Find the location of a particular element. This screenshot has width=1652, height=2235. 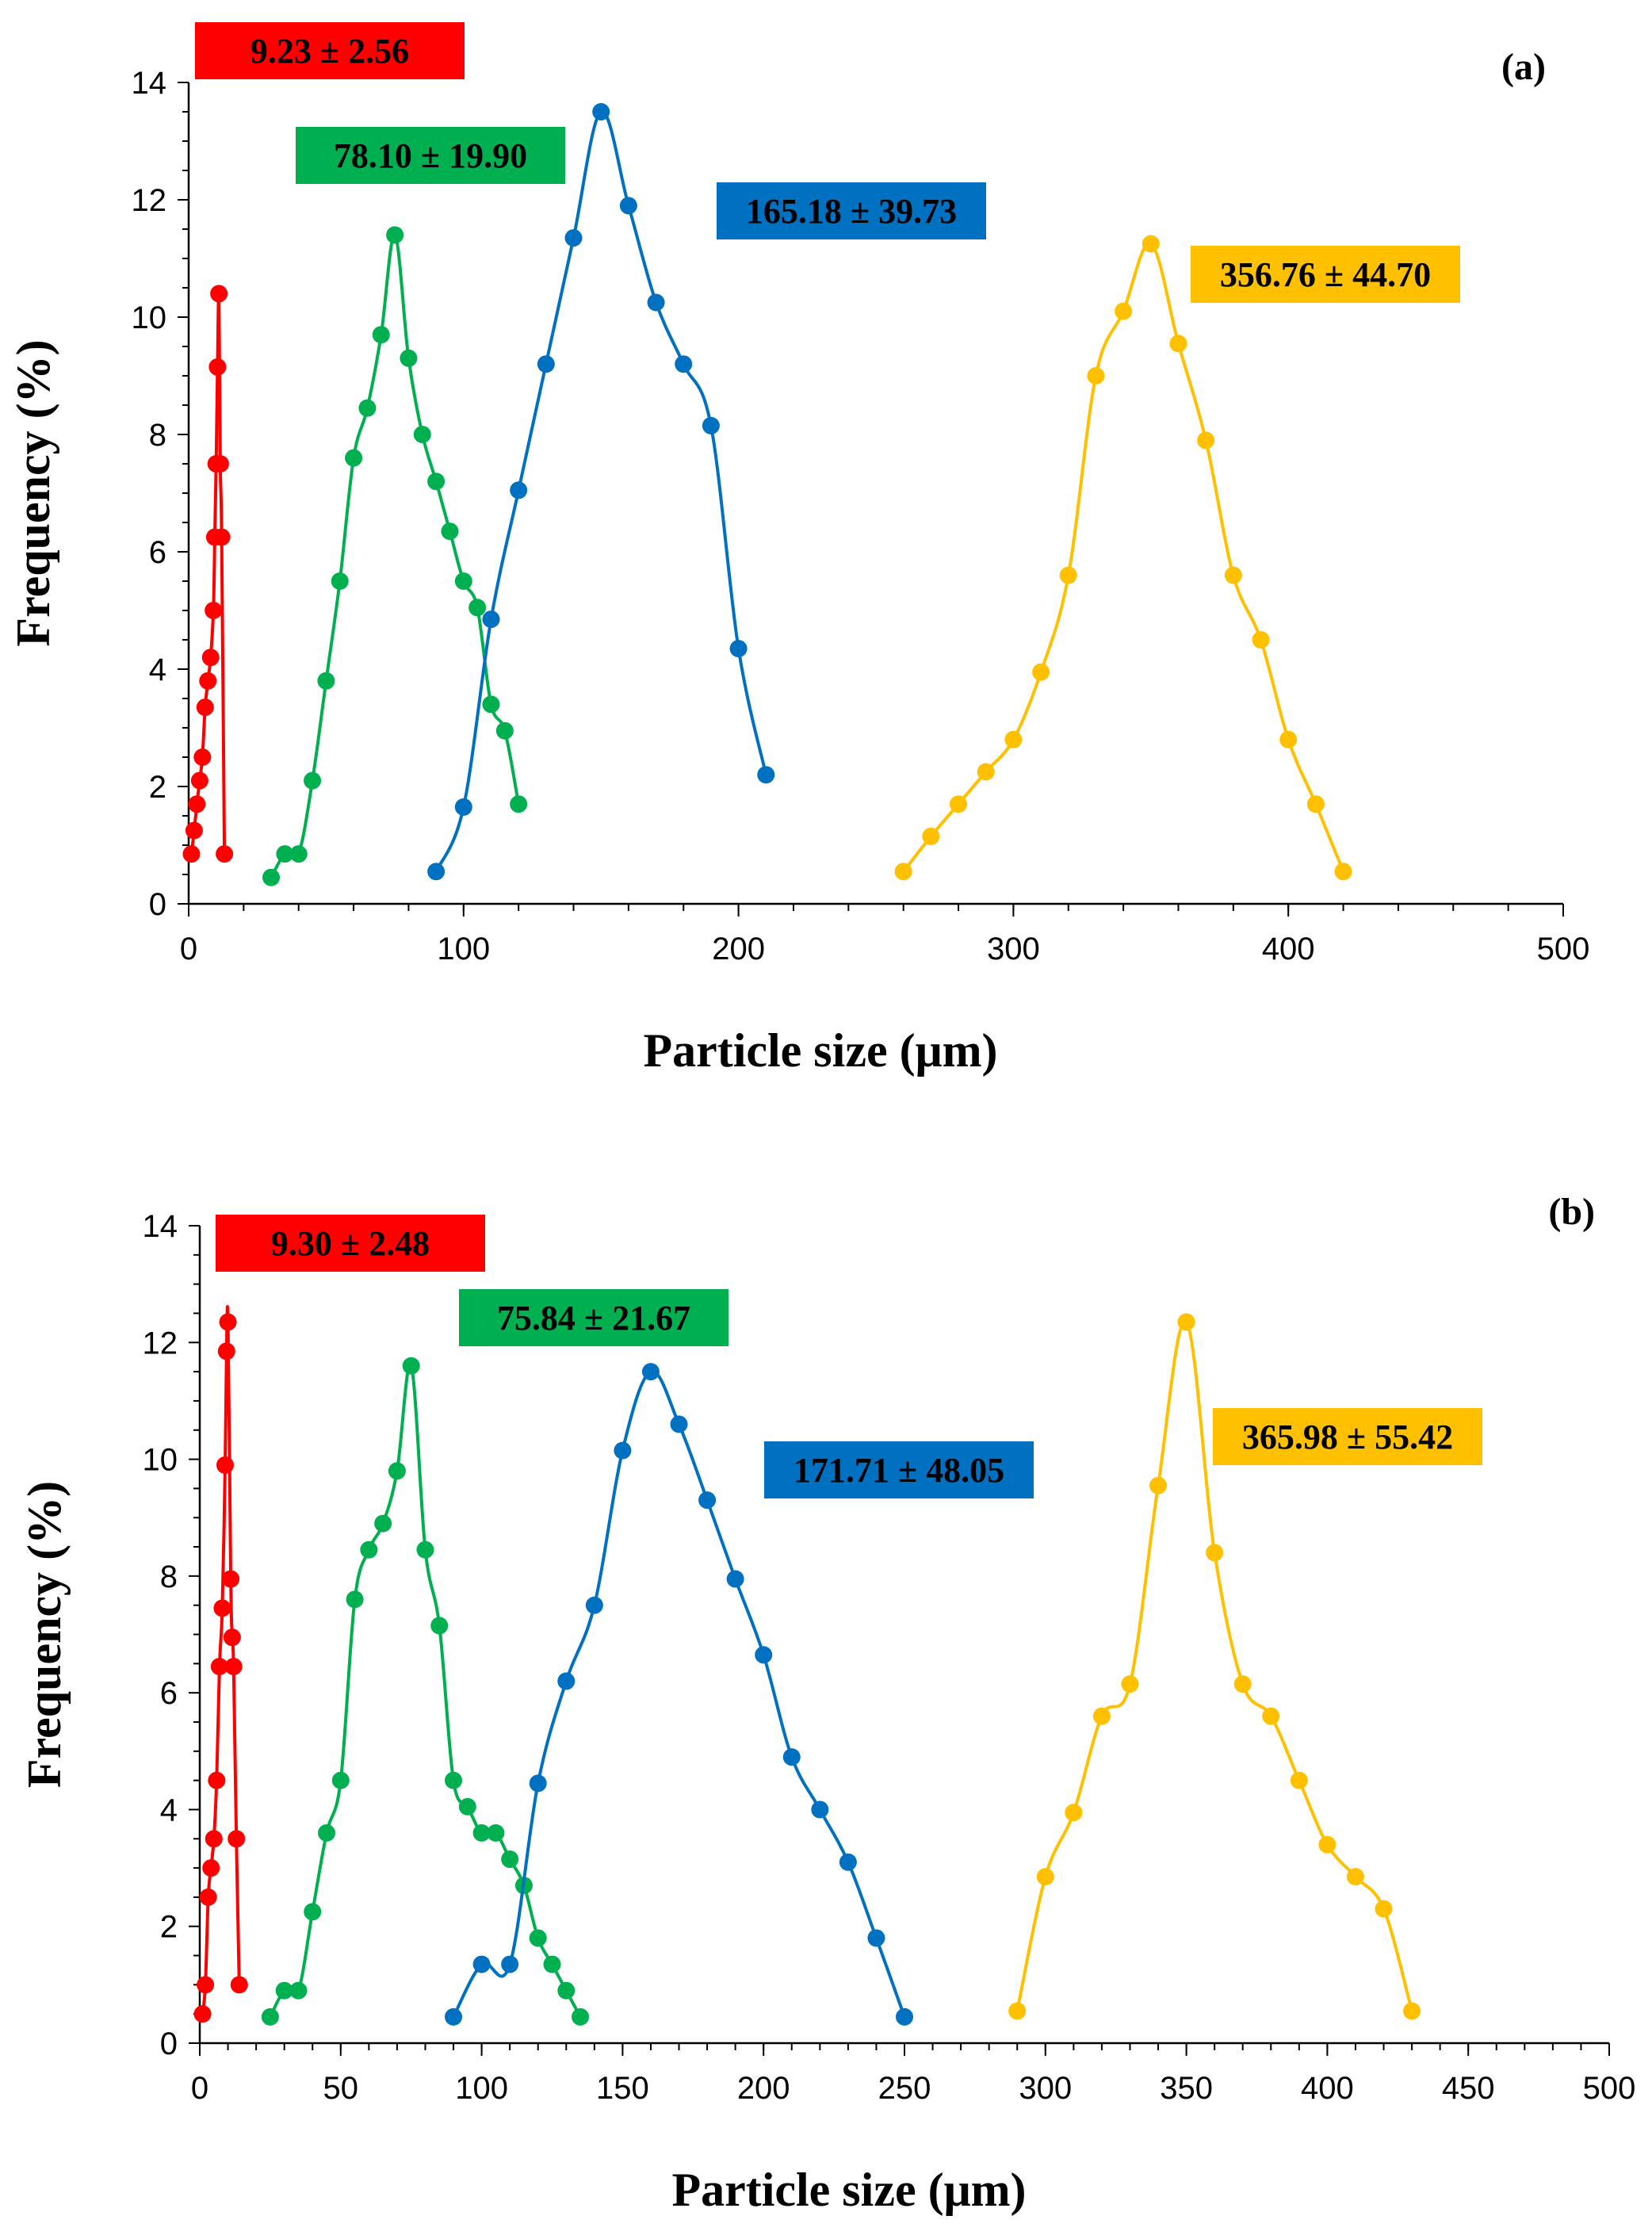

y-tick-label: 12 is located at coordinates (161, 1343).